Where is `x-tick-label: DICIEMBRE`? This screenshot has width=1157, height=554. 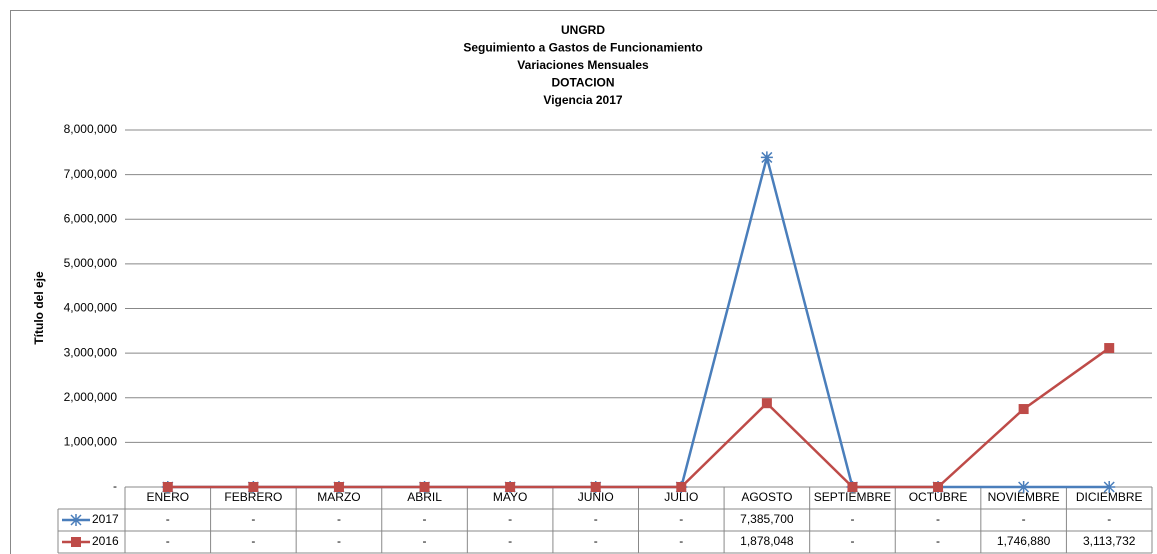
x-tick-label: DICIEMBRE is located at coordinates (1109, 497).